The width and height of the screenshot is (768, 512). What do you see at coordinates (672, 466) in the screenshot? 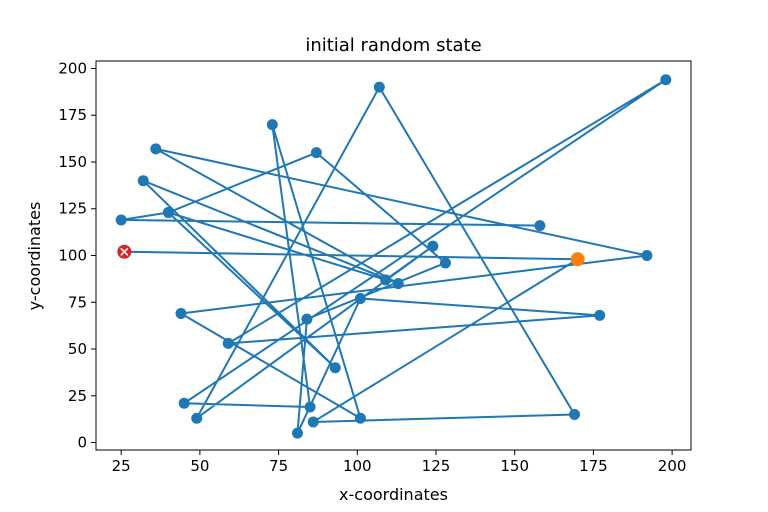
I see `x-tick-label-200: 200` at bounding box center [672, 466].